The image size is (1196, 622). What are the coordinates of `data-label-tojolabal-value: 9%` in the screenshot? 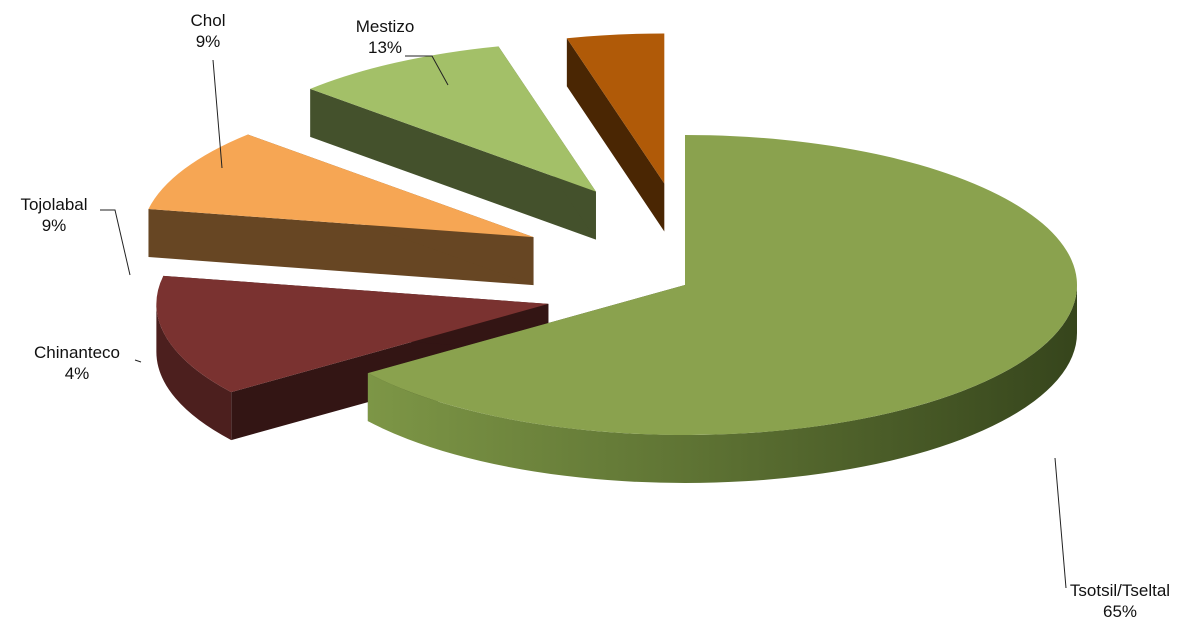 It's located at (54, 225).